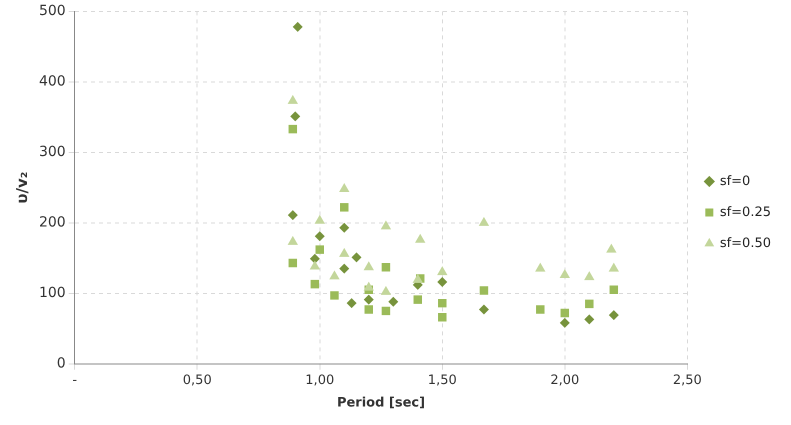 This screenshot has height=425, width=791. What do you see at coordinates (52, 82) in the screenshot?
I see `y-tick-label: 400` at bounding box center [52, 82].